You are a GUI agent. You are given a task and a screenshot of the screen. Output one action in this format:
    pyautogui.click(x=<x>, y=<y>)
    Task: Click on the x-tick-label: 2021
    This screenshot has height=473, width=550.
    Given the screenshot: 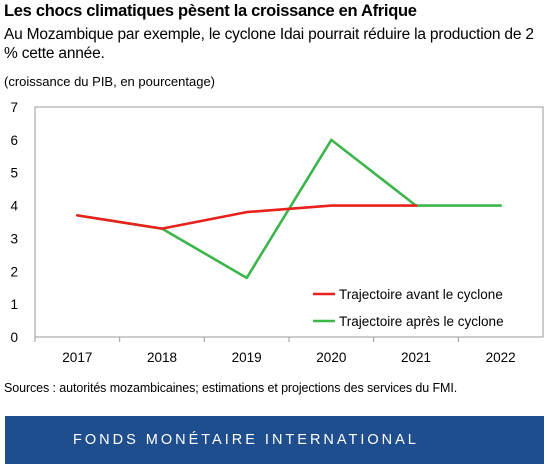 What is the action you would take?
    pyautogui.click(x=416, y=357)
    